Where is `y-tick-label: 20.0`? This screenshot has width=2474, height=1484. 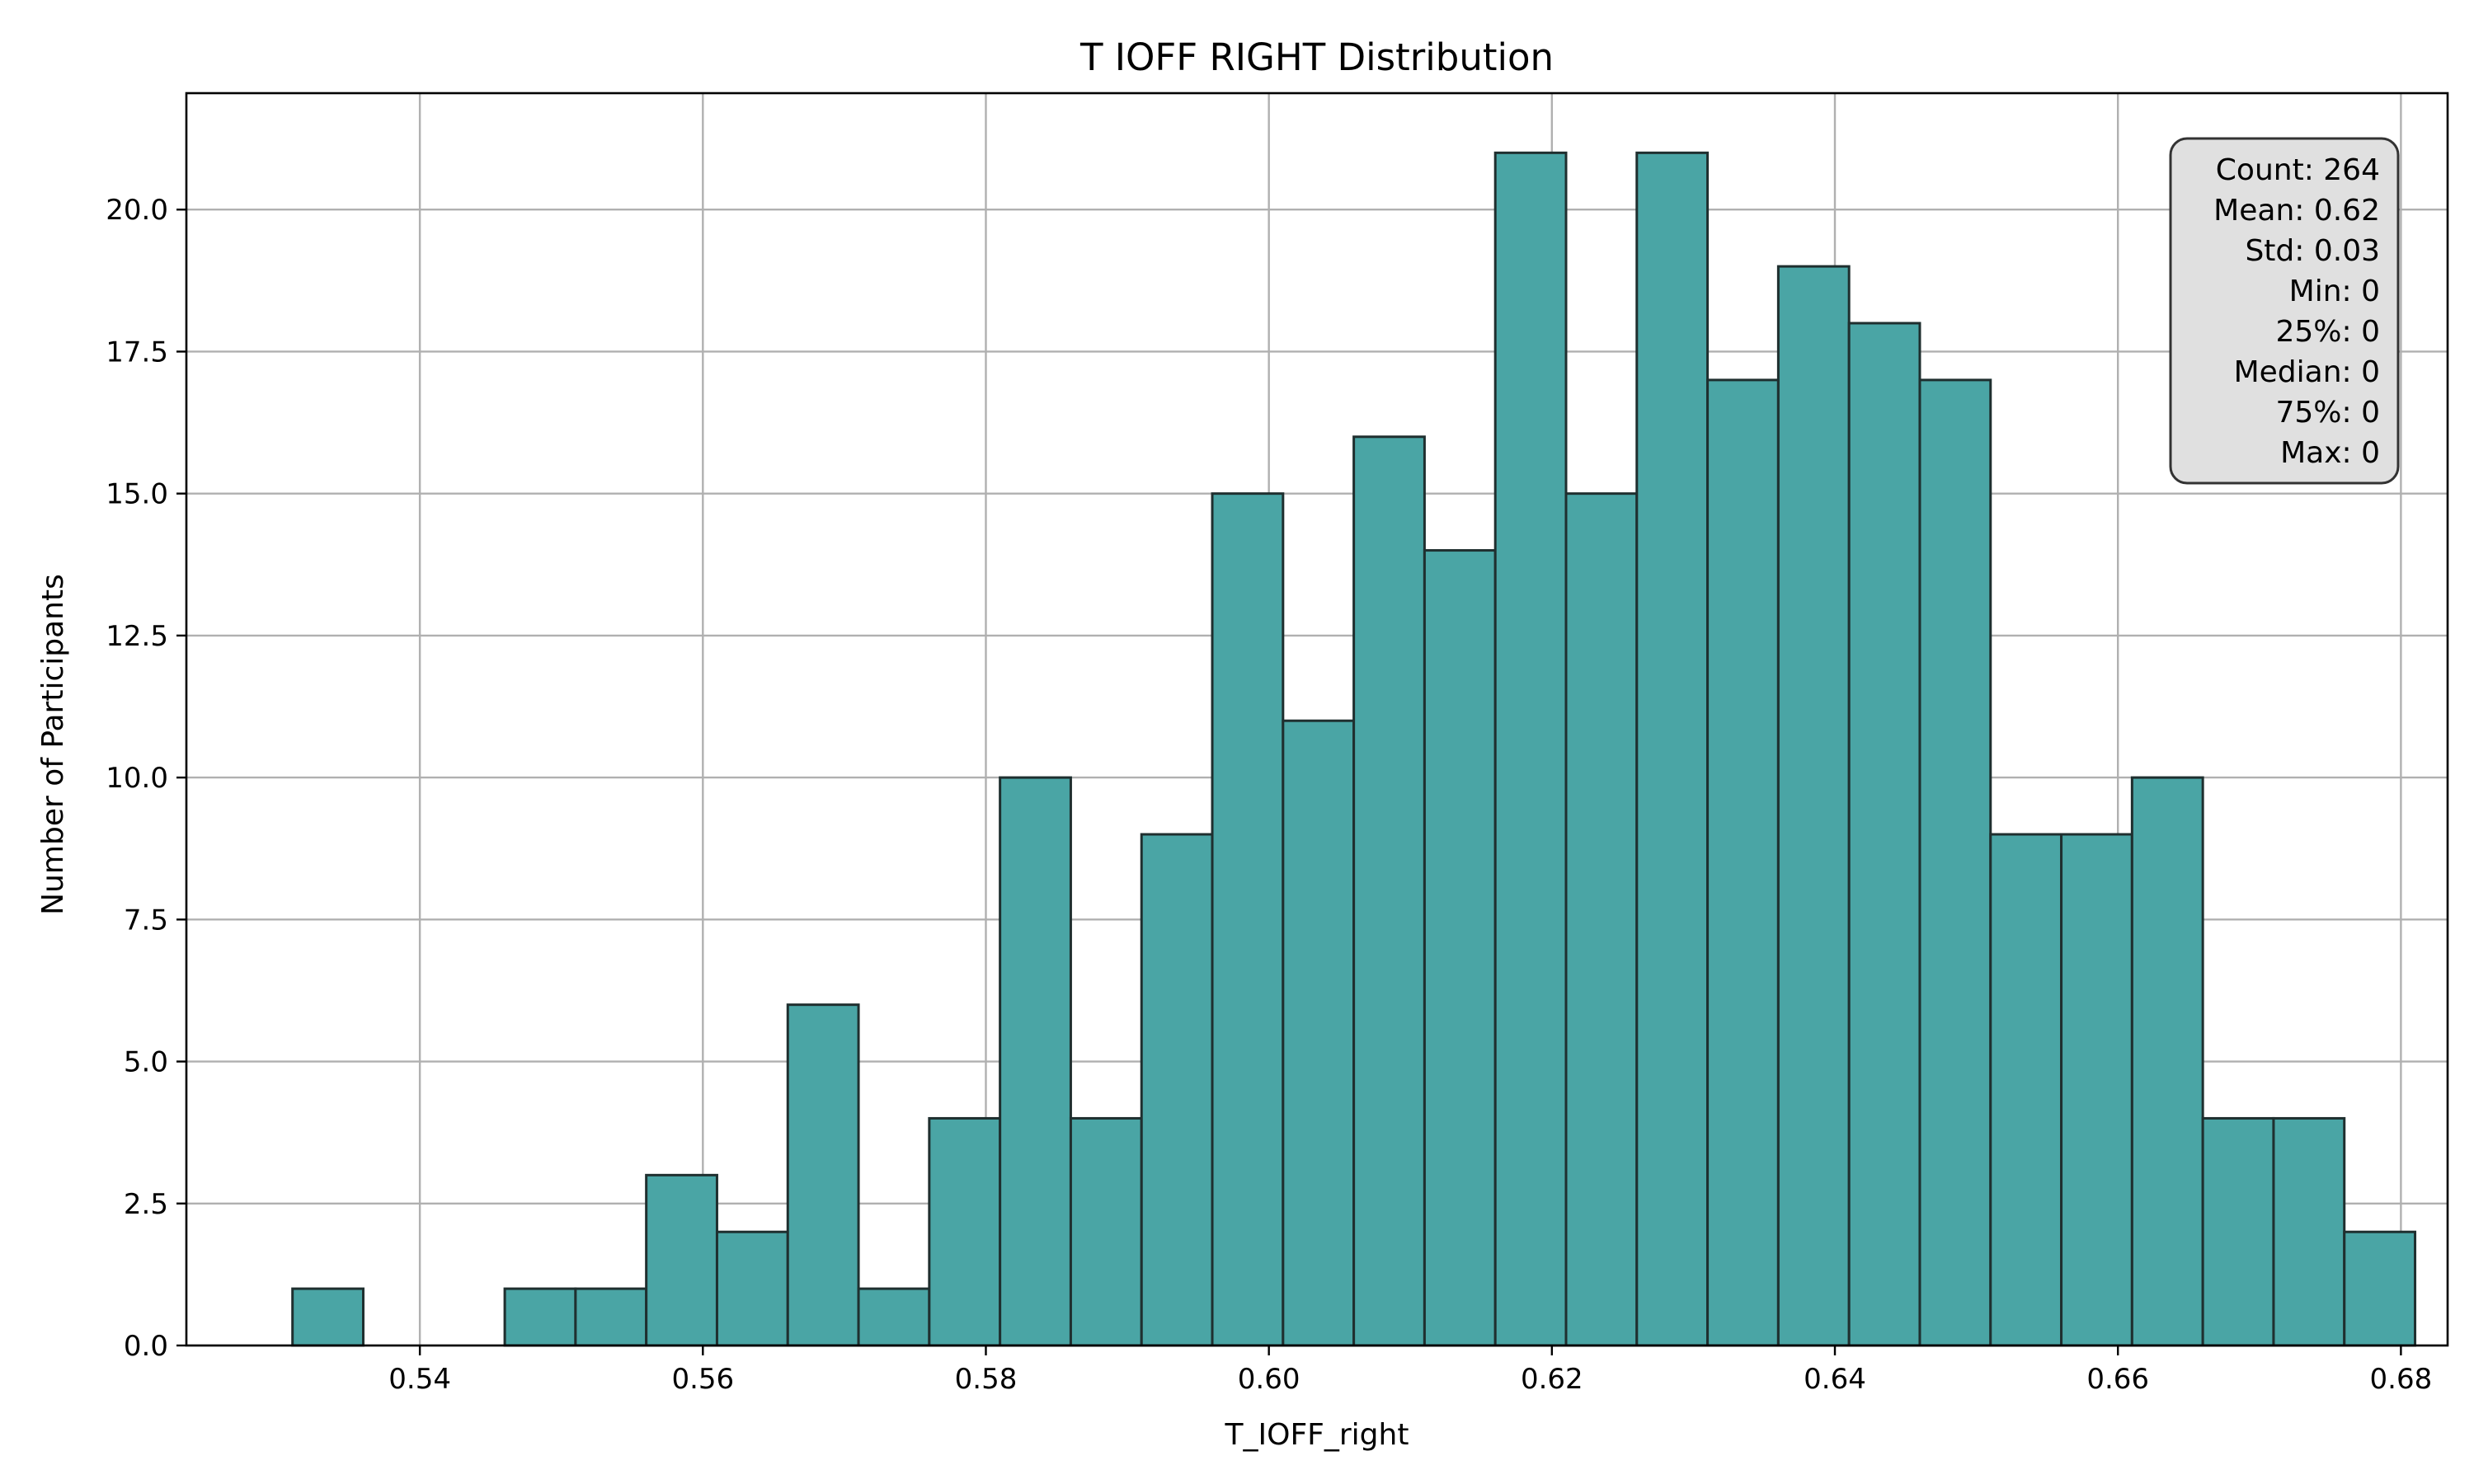 y-tick-label: 20.0 is located at coordinates (137, 210).